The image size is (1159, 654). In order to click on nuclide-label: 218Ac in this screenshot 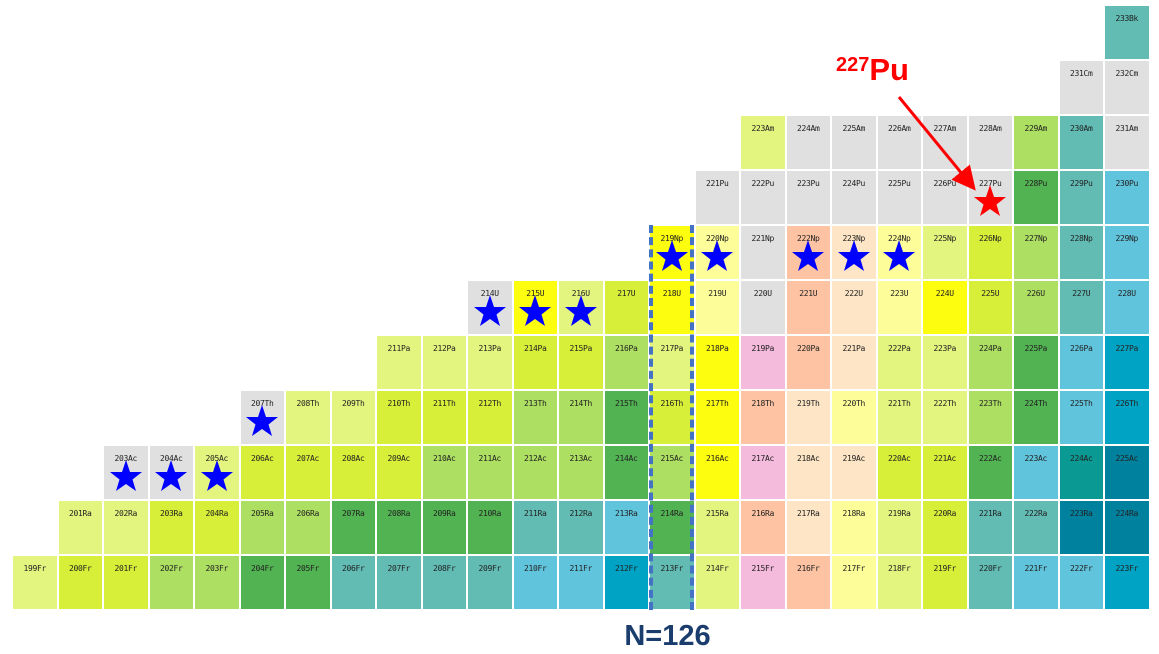, I will do `click(808, 458)`.